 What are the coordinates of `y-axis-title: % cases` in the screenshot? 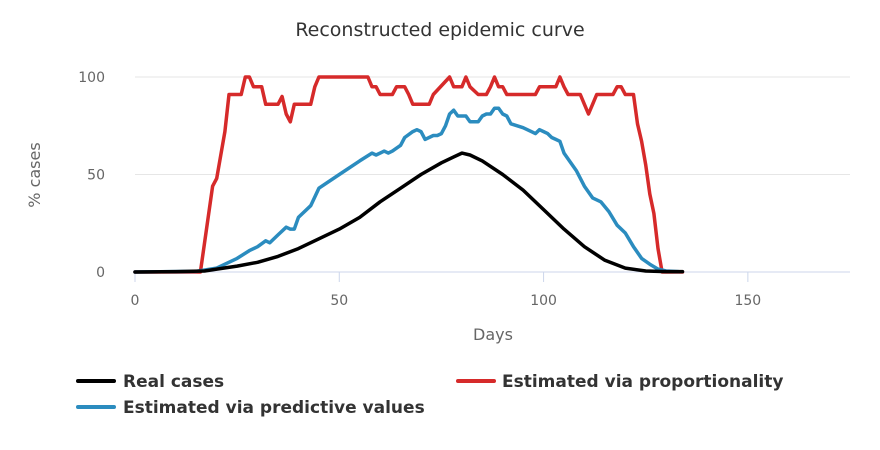 It's located at (34, 174).